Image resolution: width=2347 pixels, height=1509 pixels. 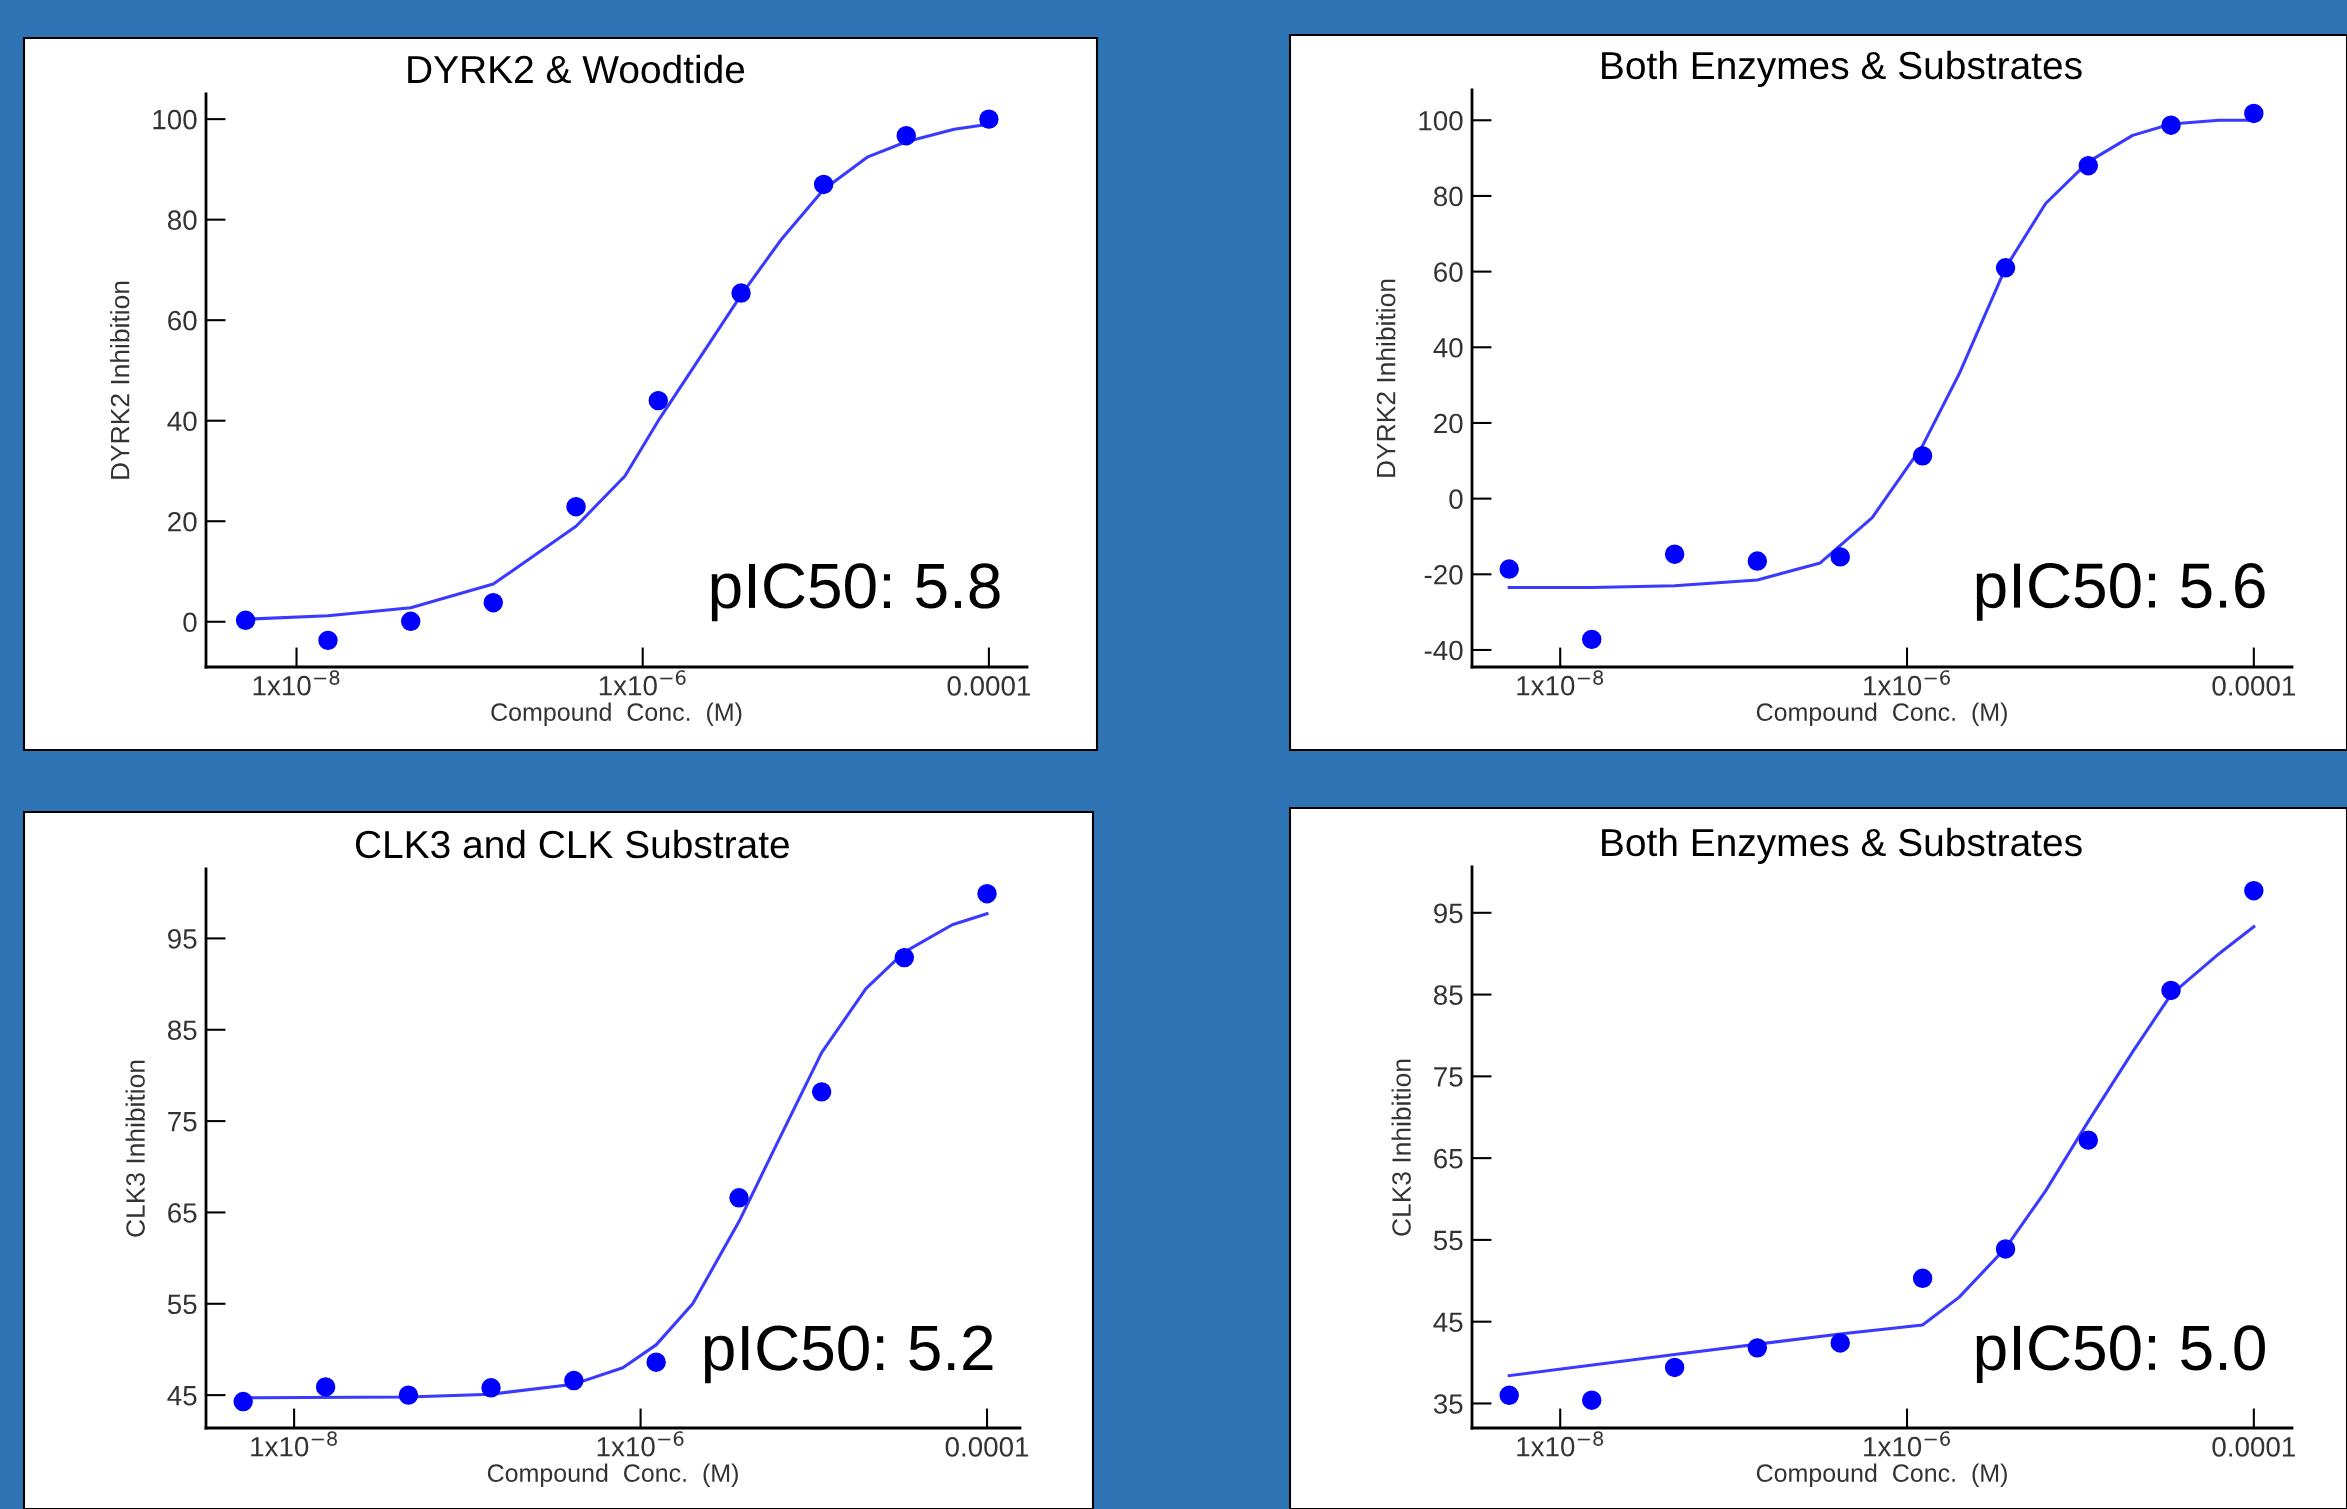 I want to click on y-tick-label: 35, so click(x=1448, y=1404).